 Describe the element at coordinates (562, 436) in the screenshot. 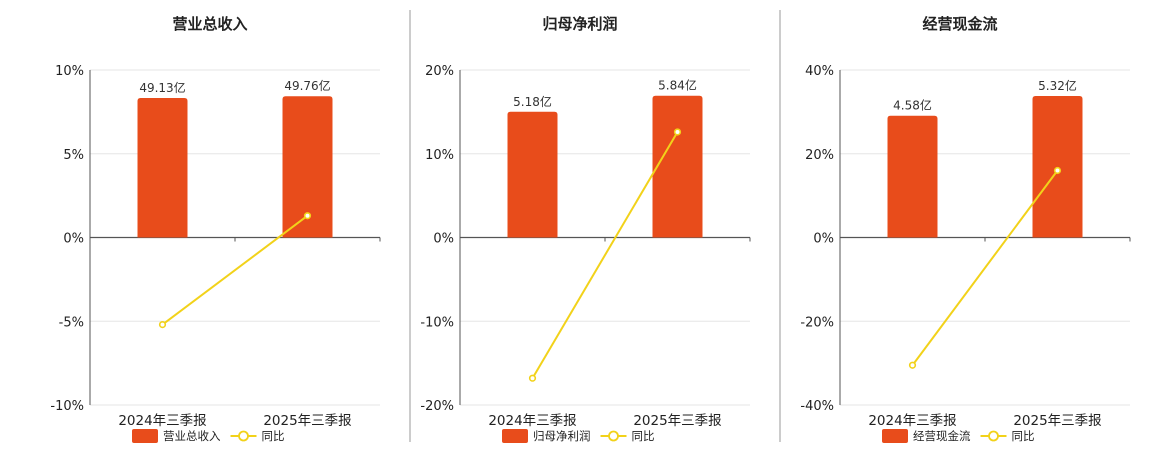

I see `legend-label: 归母净利润` at that location.